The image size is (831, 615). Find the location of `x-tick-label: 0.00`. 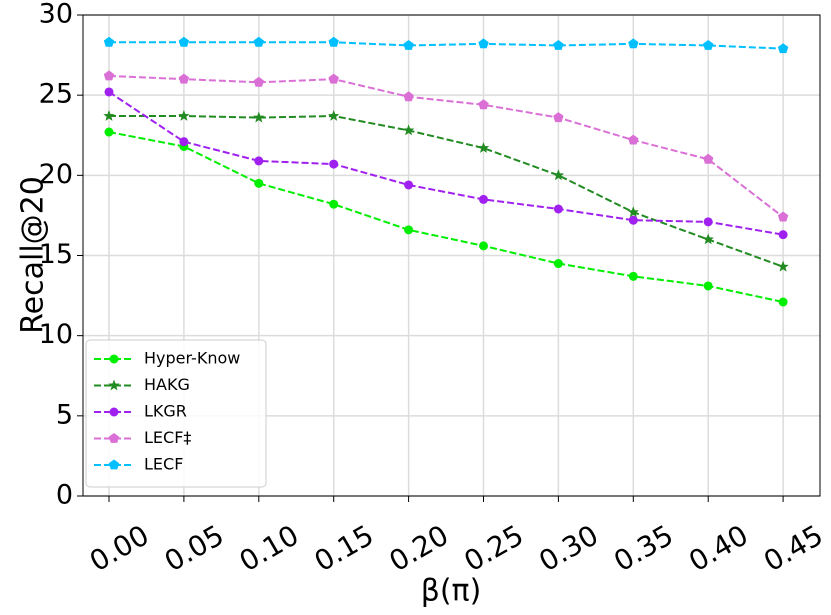

x-tick-label: 0.00 is located at coordinates (119, 548).